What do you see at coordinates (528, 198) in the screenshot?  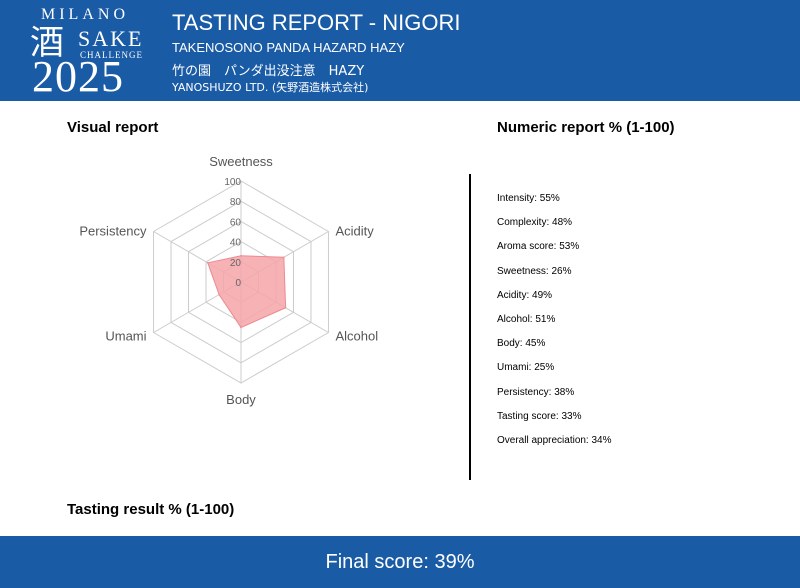 I see `metric-item: Intensity: 55%` at bounding box center [528, 198].